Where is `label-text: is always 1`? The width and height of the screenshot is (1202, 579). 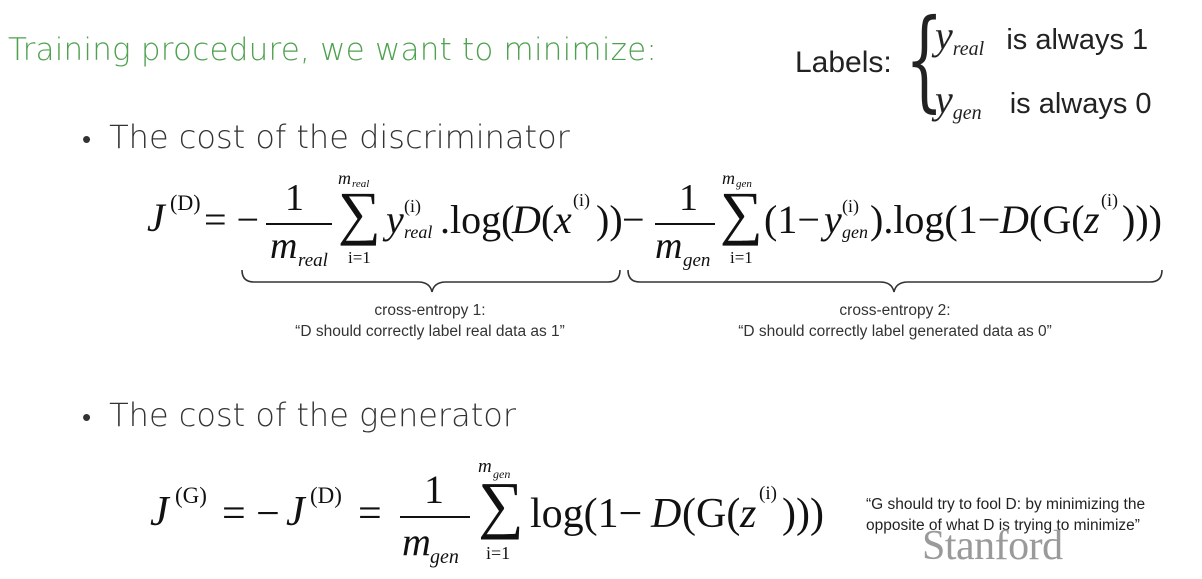 label-text: is always 1 is located at coordinates (1077, 40).